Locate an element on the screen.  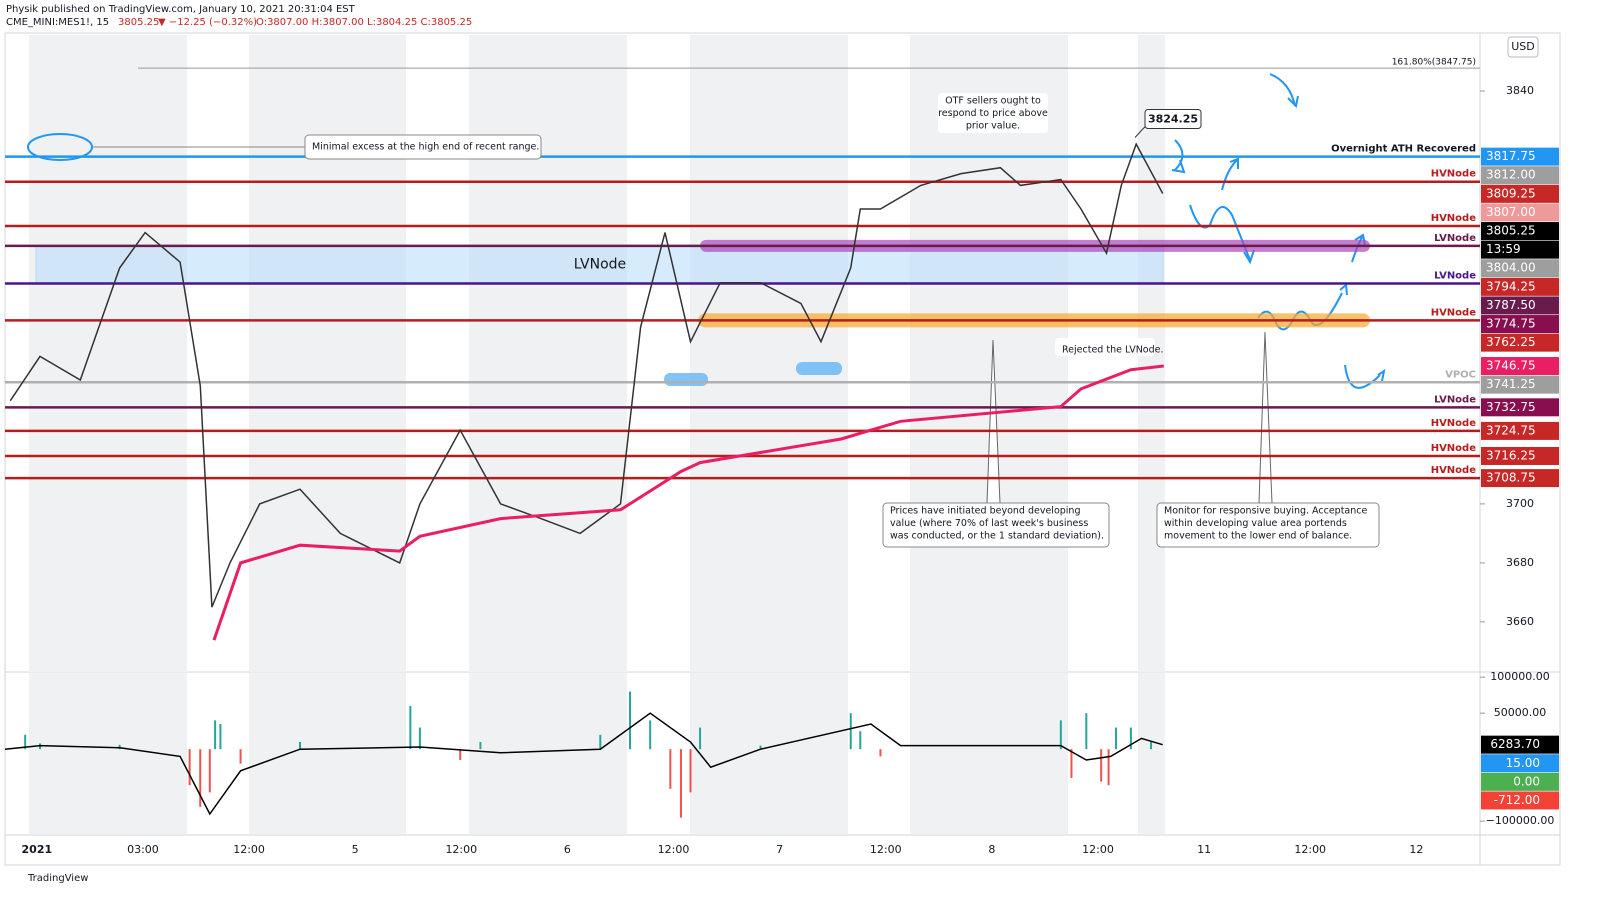
x-tick-label: 7 is located at coordinates (779, 849).